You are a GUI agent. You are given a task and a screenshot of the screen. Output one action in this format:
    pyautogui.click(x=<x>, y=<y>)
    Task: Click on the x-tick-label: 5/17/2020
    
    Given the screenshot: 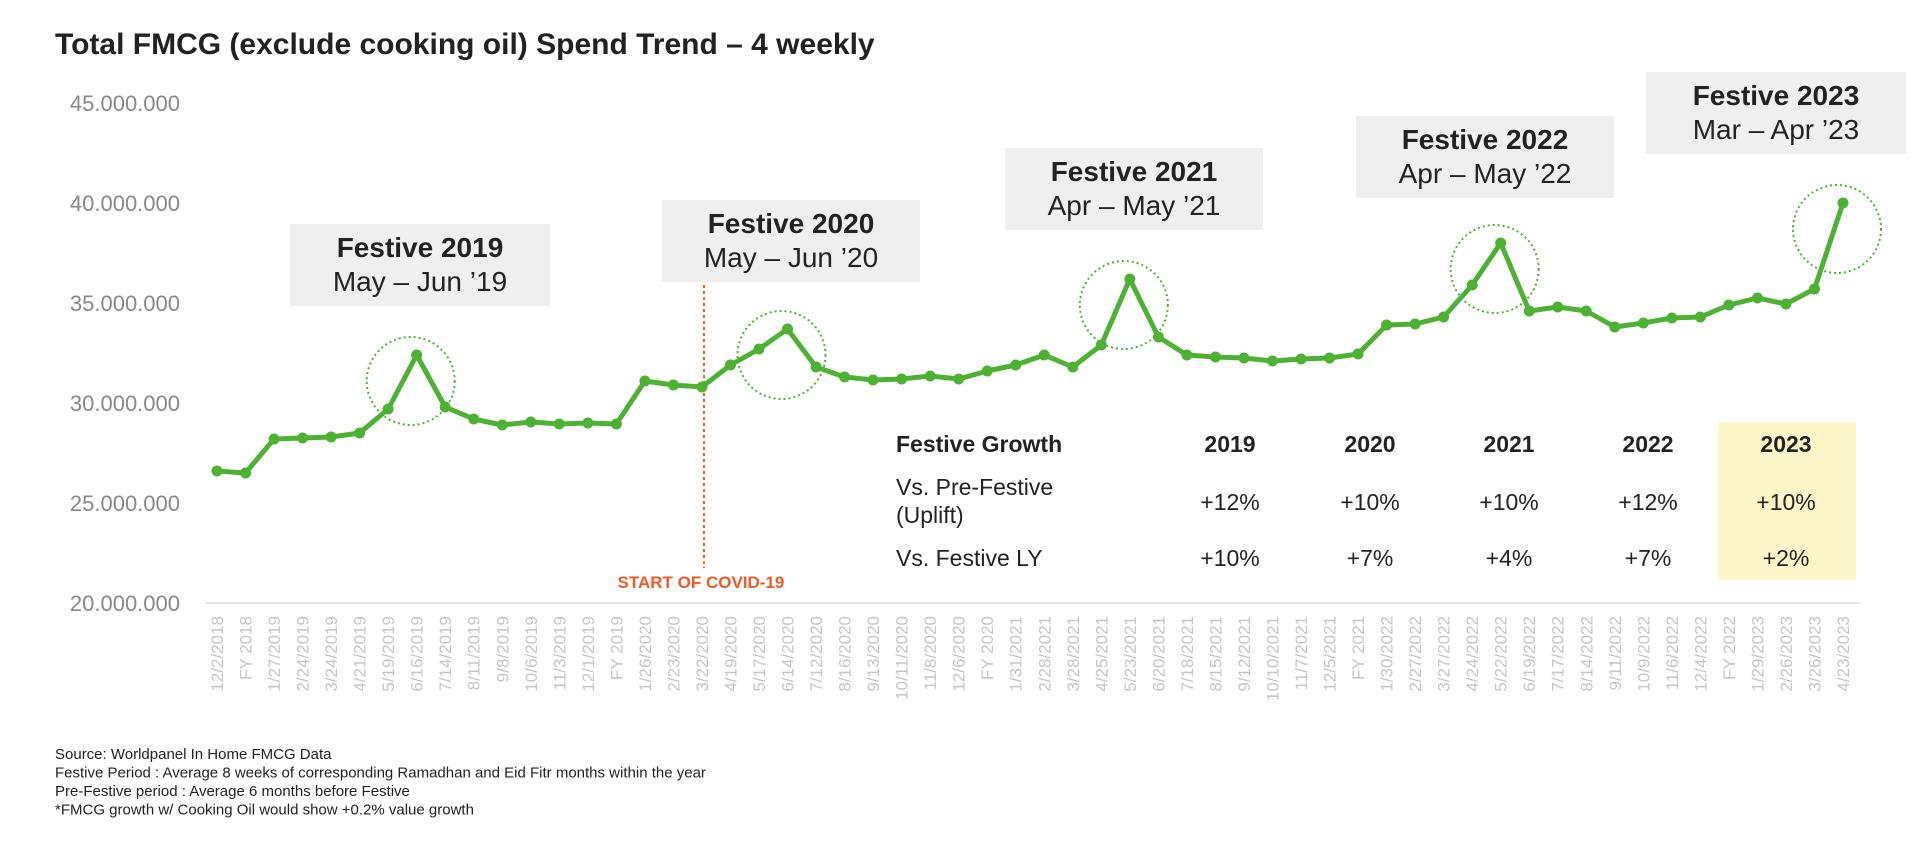 What is the action you would take?
    pyautogui.click(x=759, y=654)
    